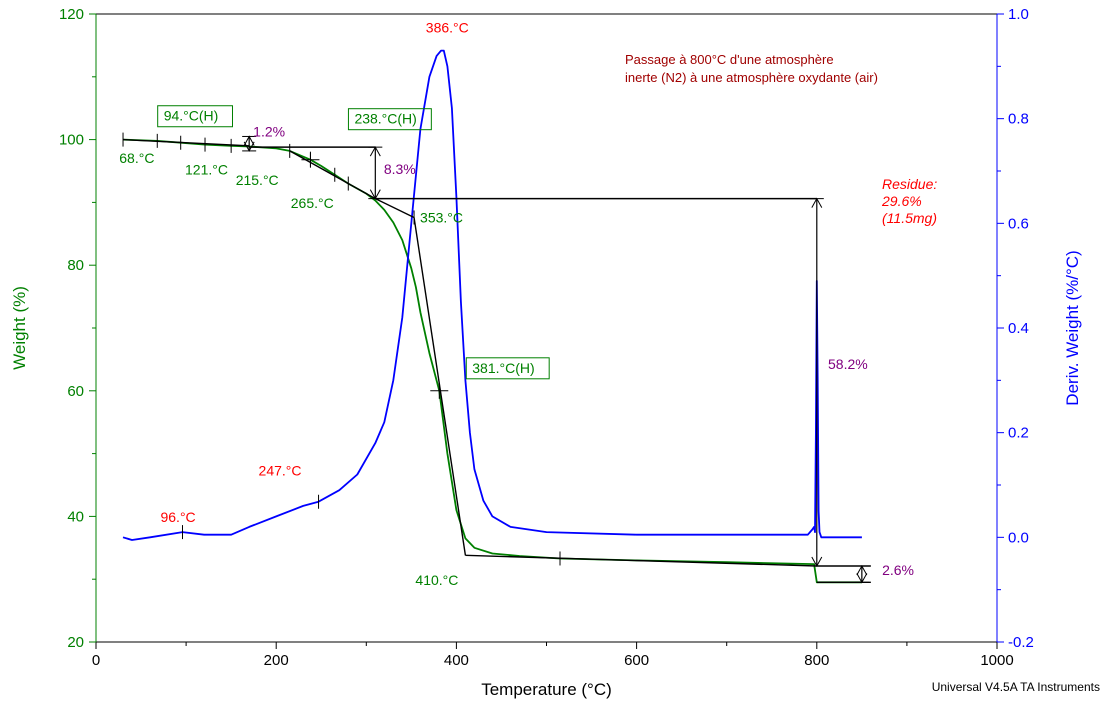 This screenshot has height=706, width=1105. What do you see at coordinates (71, 140) in the screenshot?
I see `y-left-tick-label: 100` at bounding box center [71, 140].